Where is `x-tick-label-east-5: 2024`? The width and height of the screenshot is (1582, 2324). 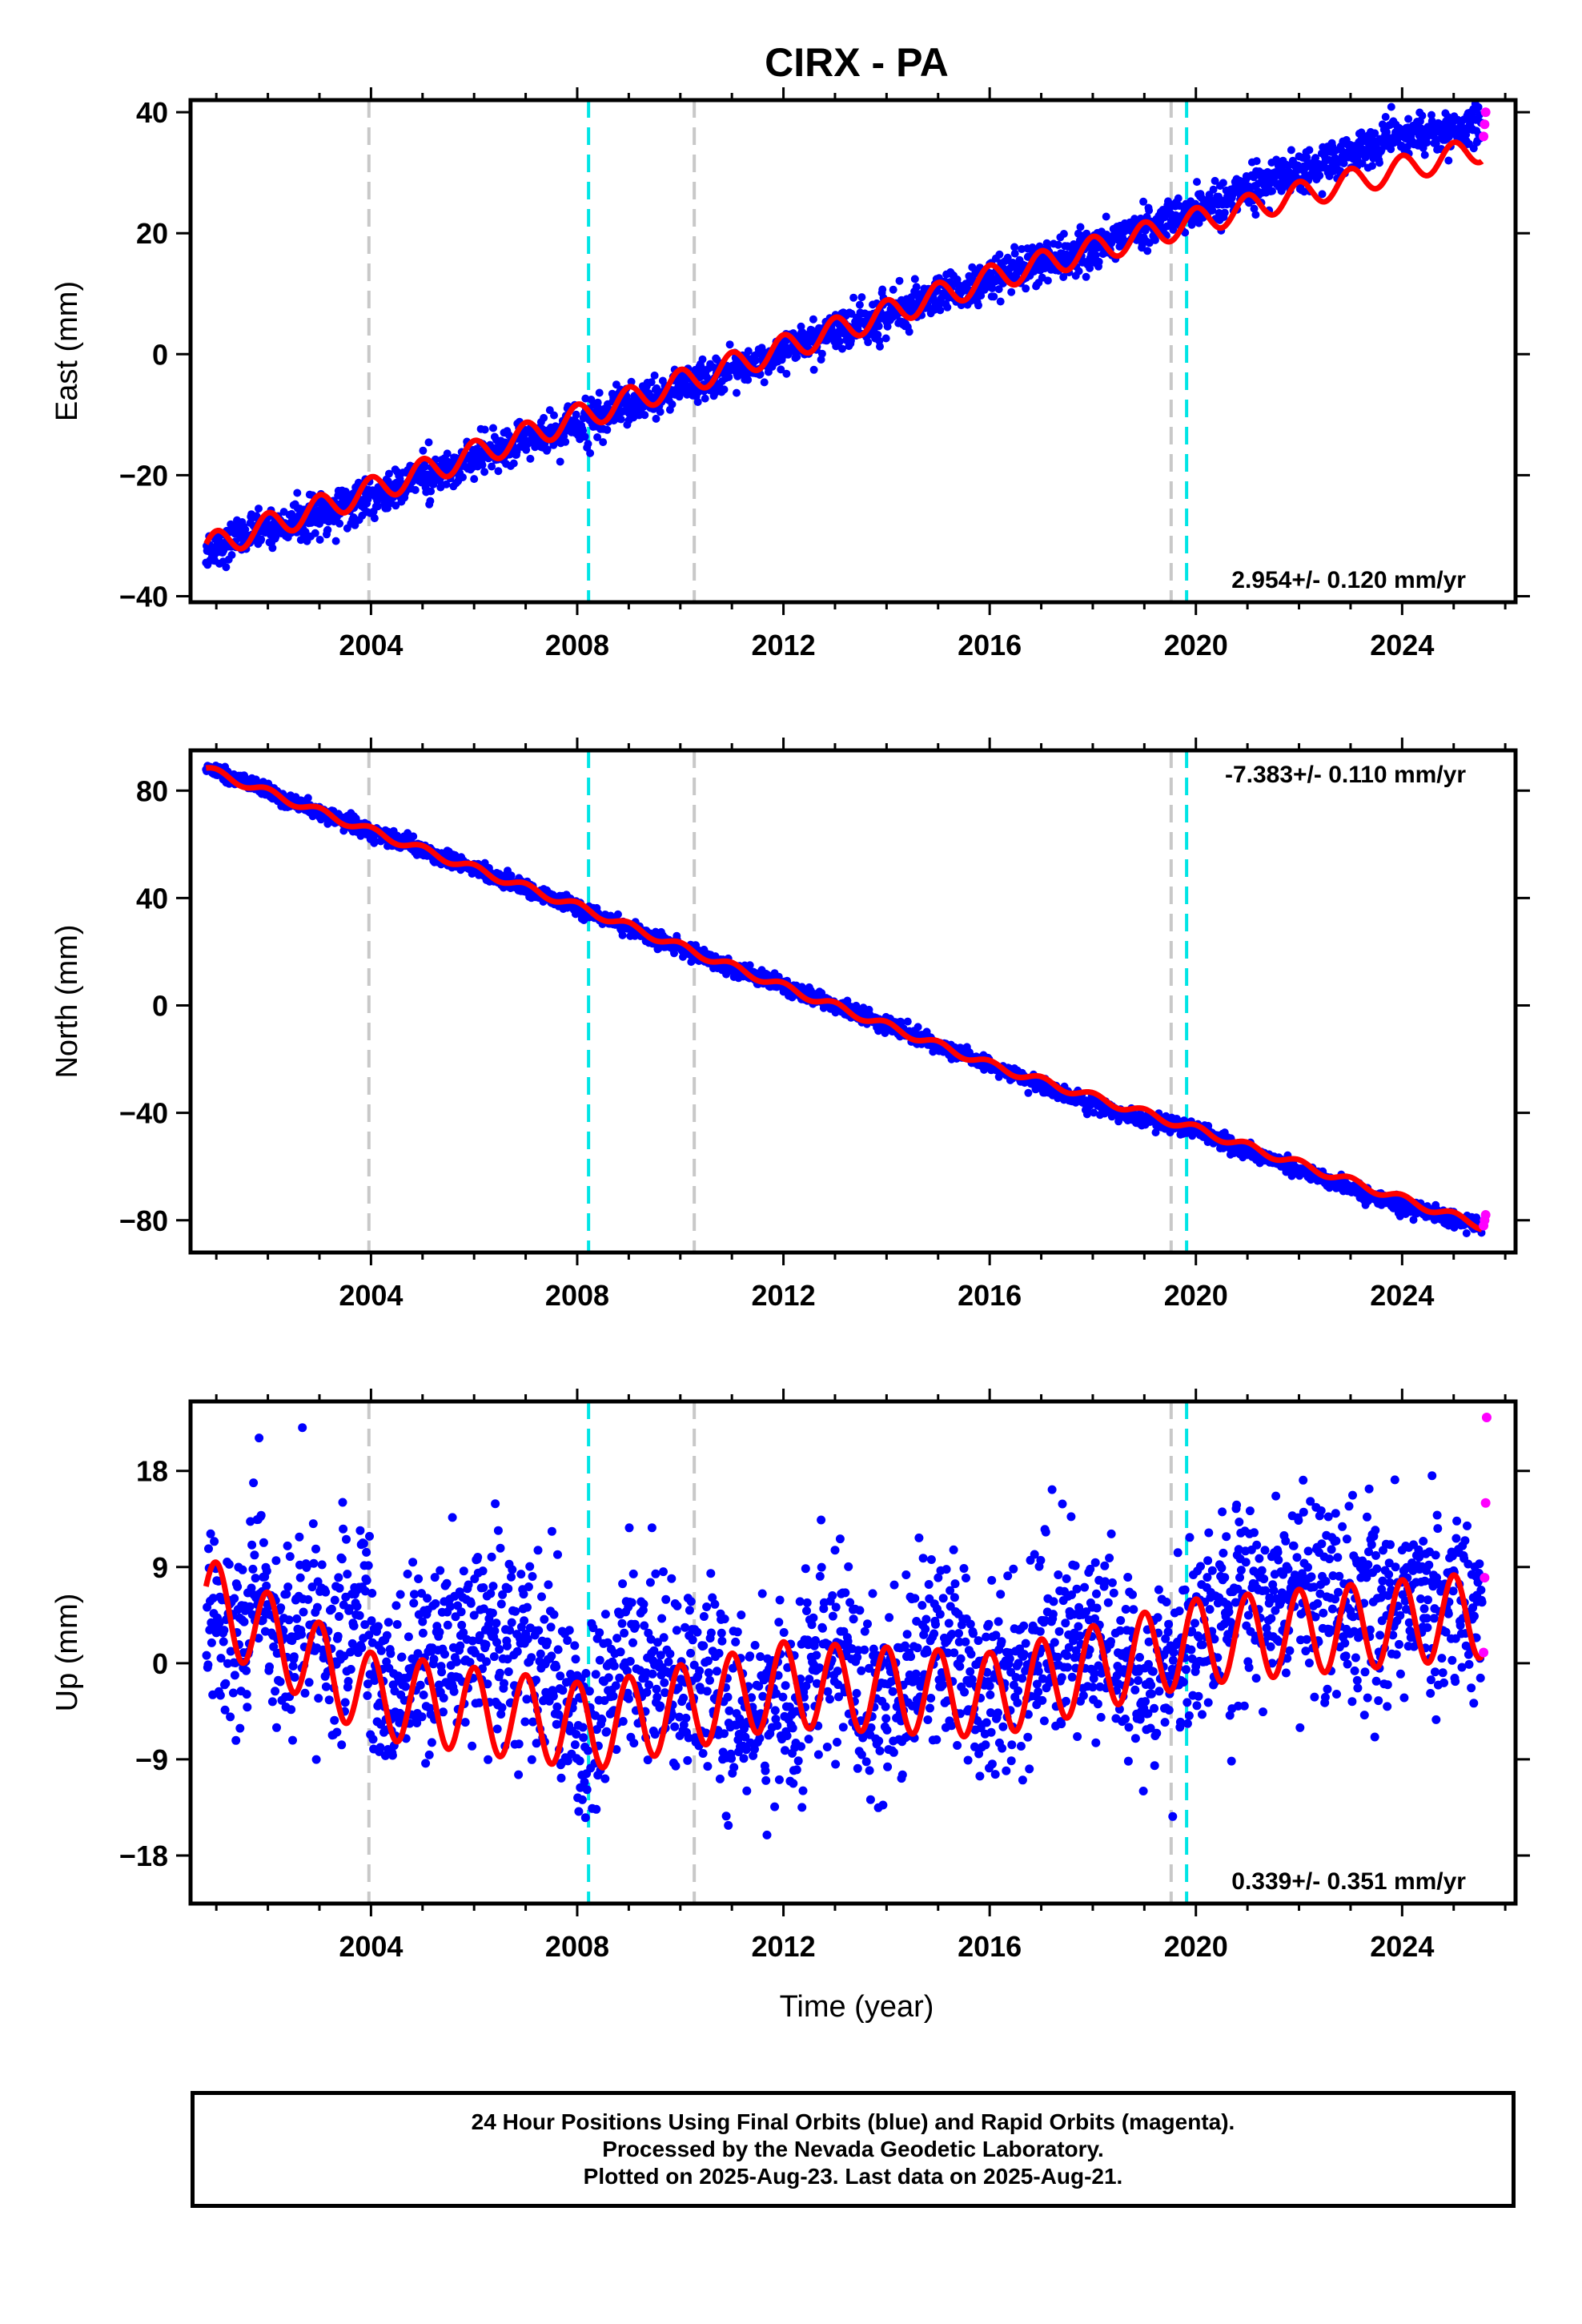
x-tick-label-east-5: 2024 is located at coordinates (1402, 645).